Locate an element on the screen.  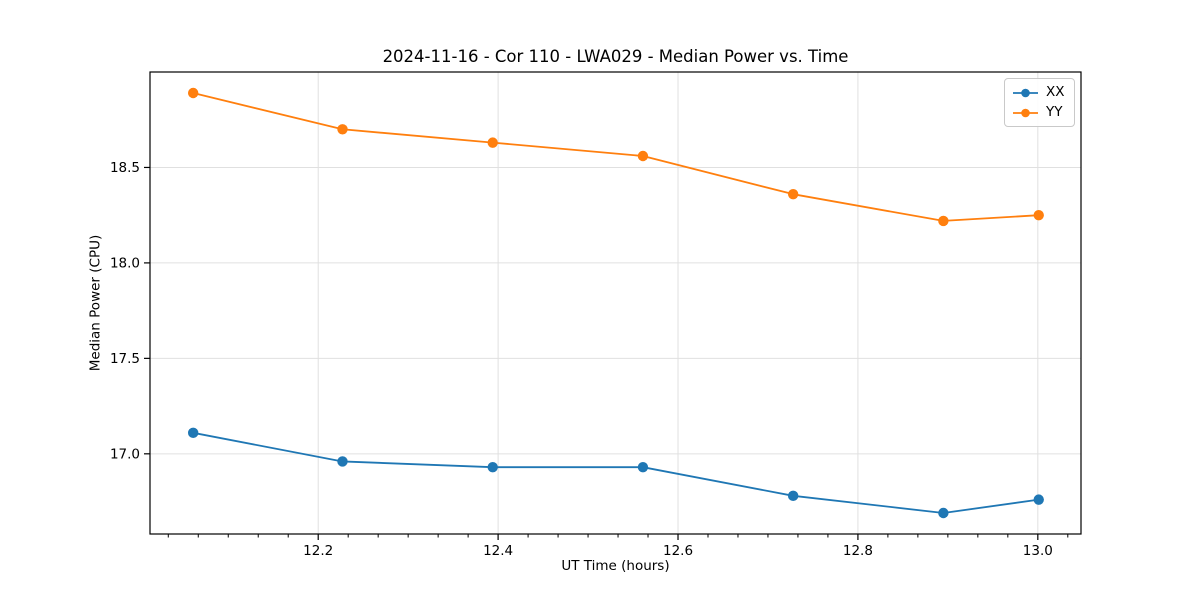
svg-text: 17.5 is located at coordinates (125, 359).